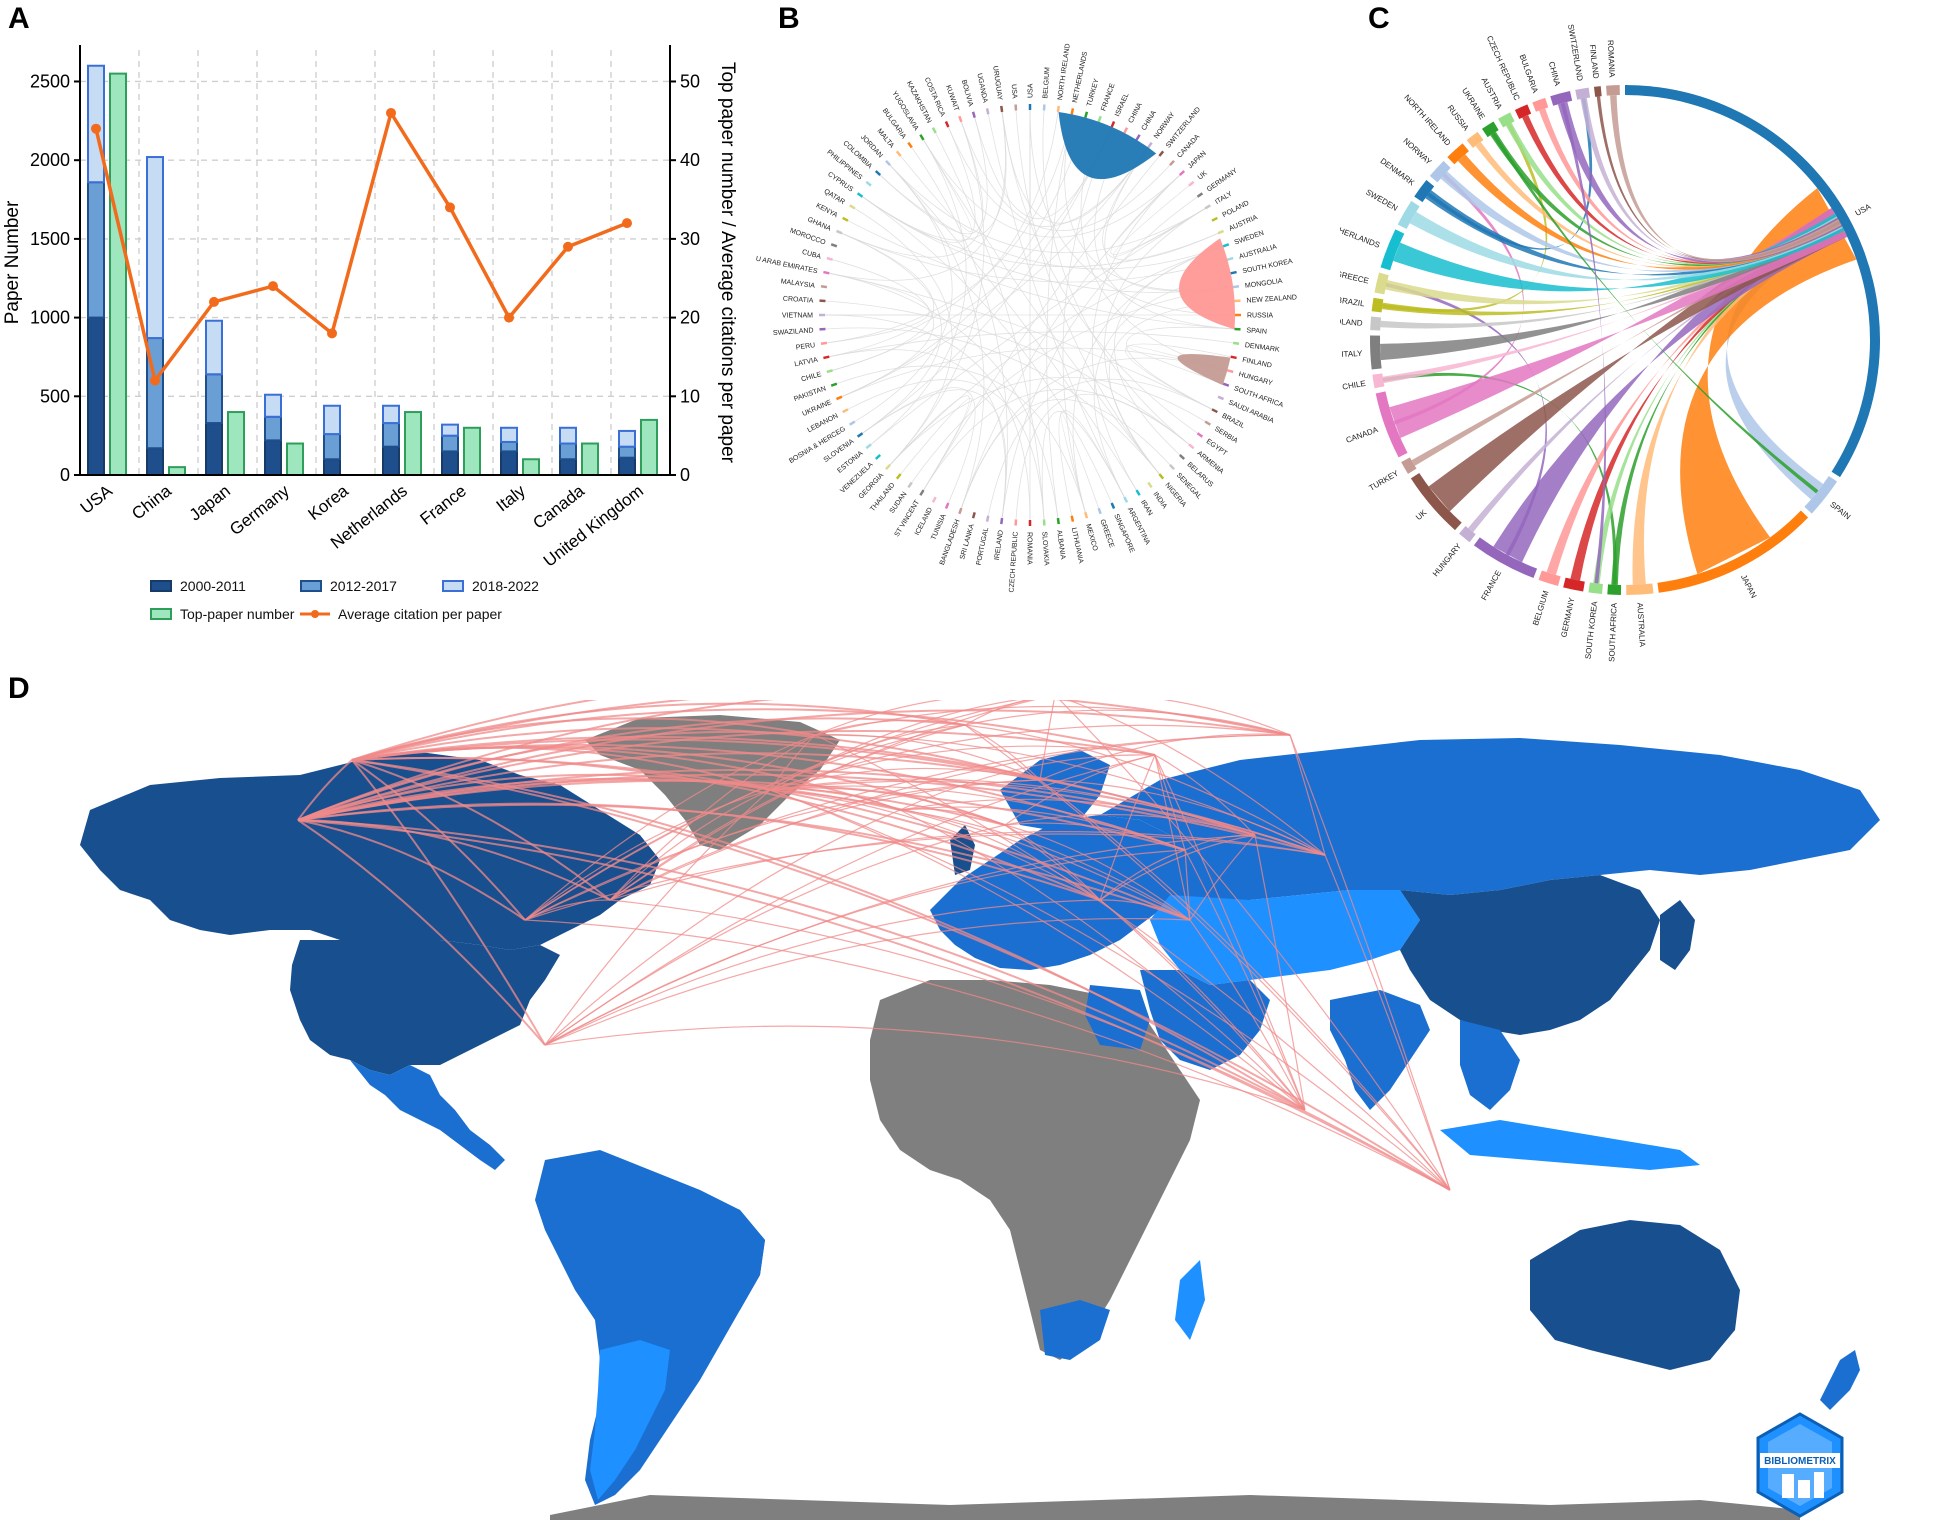 This screenshot has width=1949, height=1520. Describe the element at coordinates (999, 545) in the screenshot. I see `chord-label: IRELAND` at that location.